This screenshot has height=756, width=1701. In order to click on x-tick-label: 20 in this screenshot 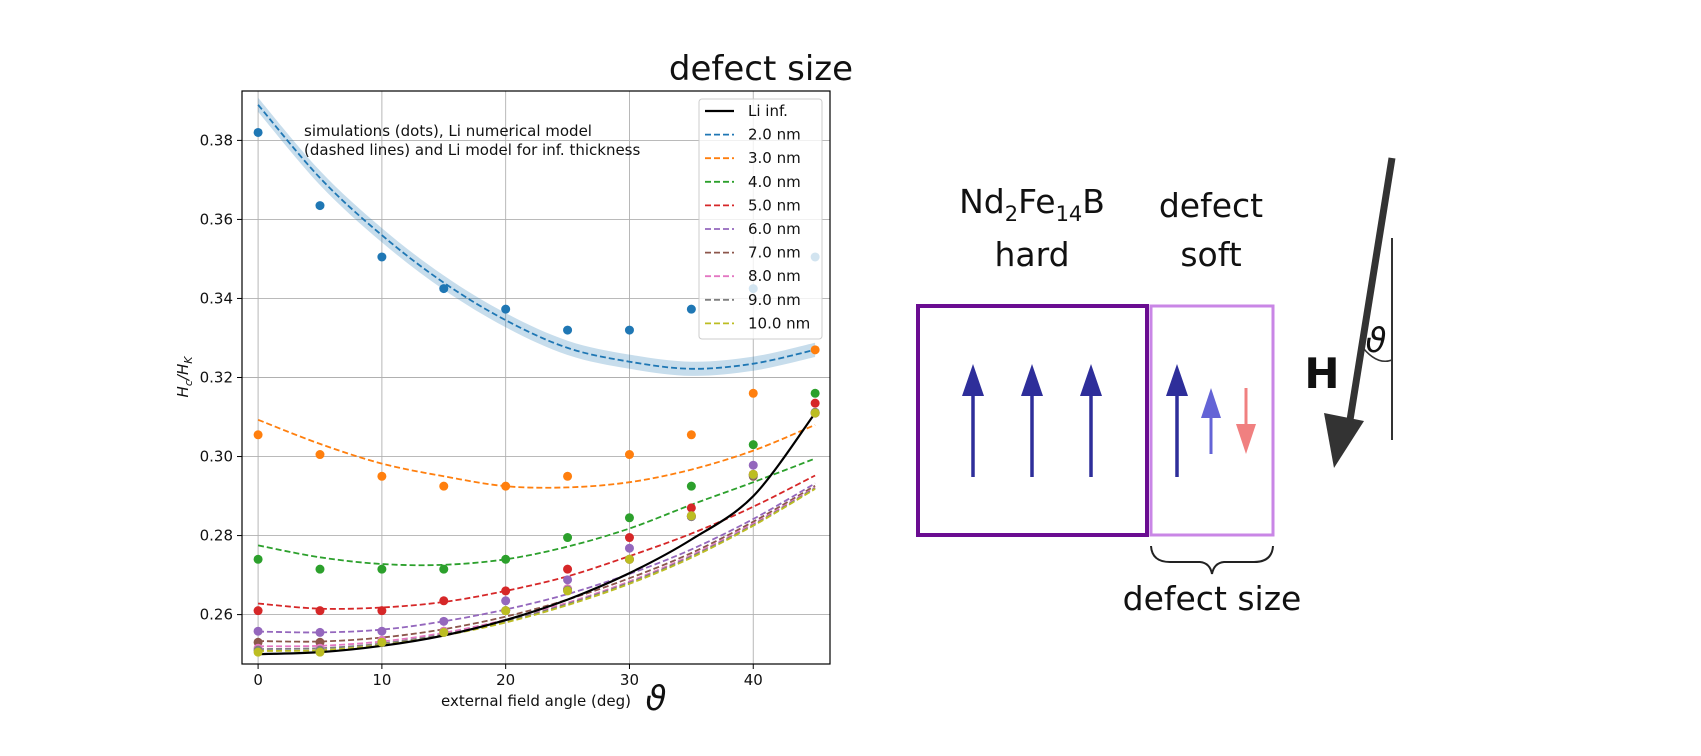, I will do `click(505, 680)`.